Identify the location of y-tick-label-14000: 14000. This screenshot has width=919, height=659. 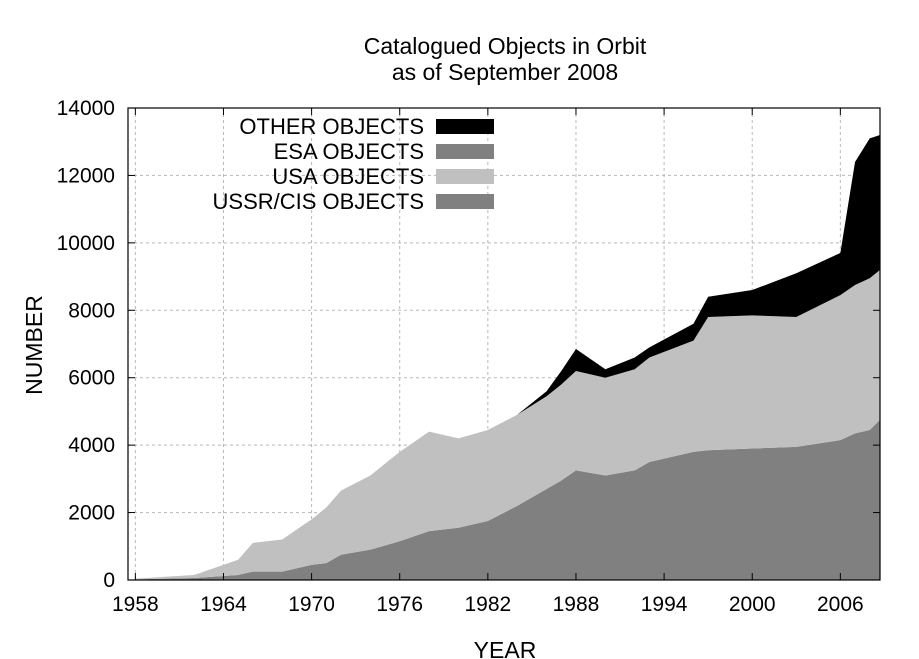
(86, 108).